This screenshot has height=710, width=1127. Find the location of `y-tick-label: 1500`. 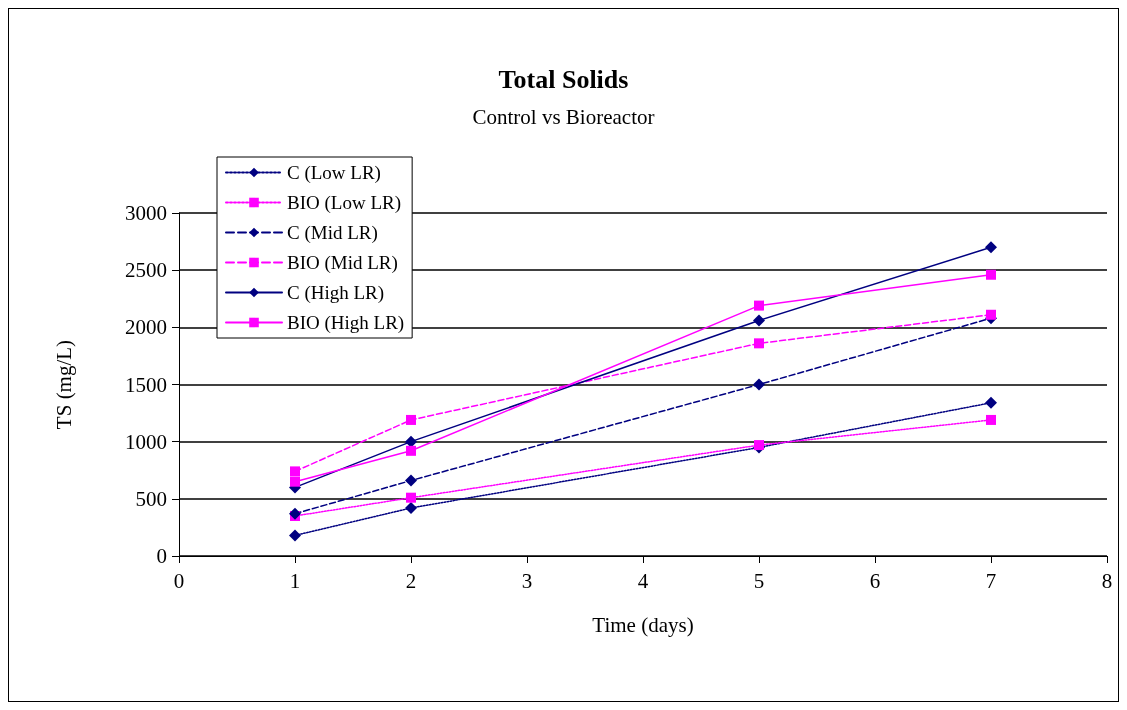

y-tick-label: 1500 is located at coordinates (146, 384).